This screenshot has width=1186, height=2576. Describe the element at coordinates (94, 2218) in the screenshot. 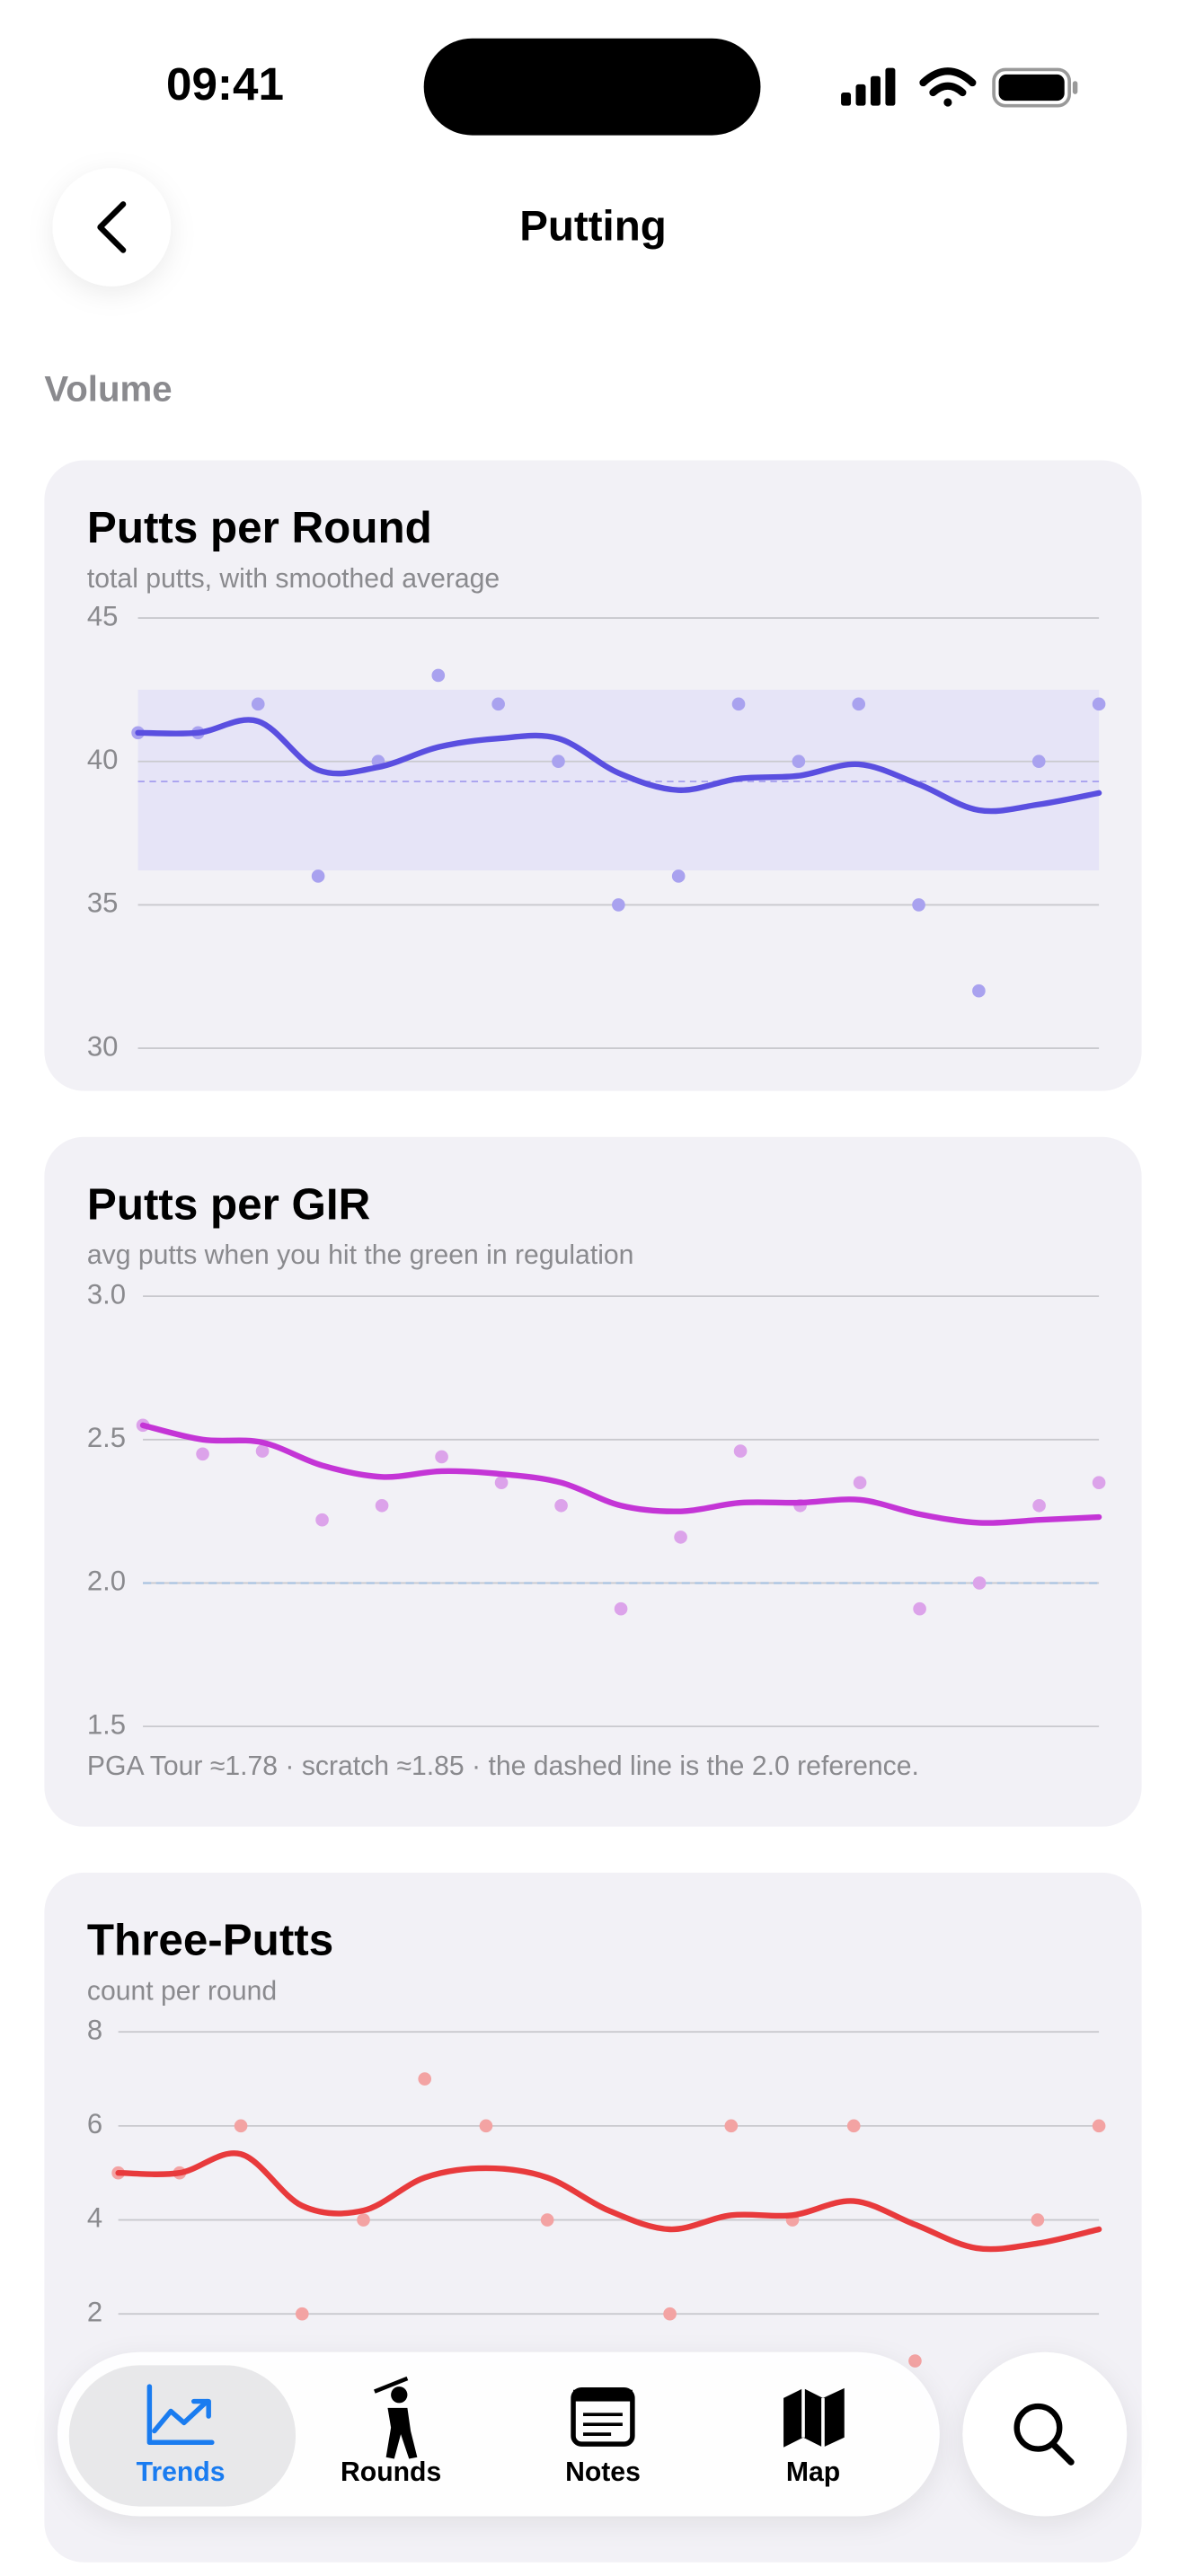

I see `y-tick-label: 4` at that location.